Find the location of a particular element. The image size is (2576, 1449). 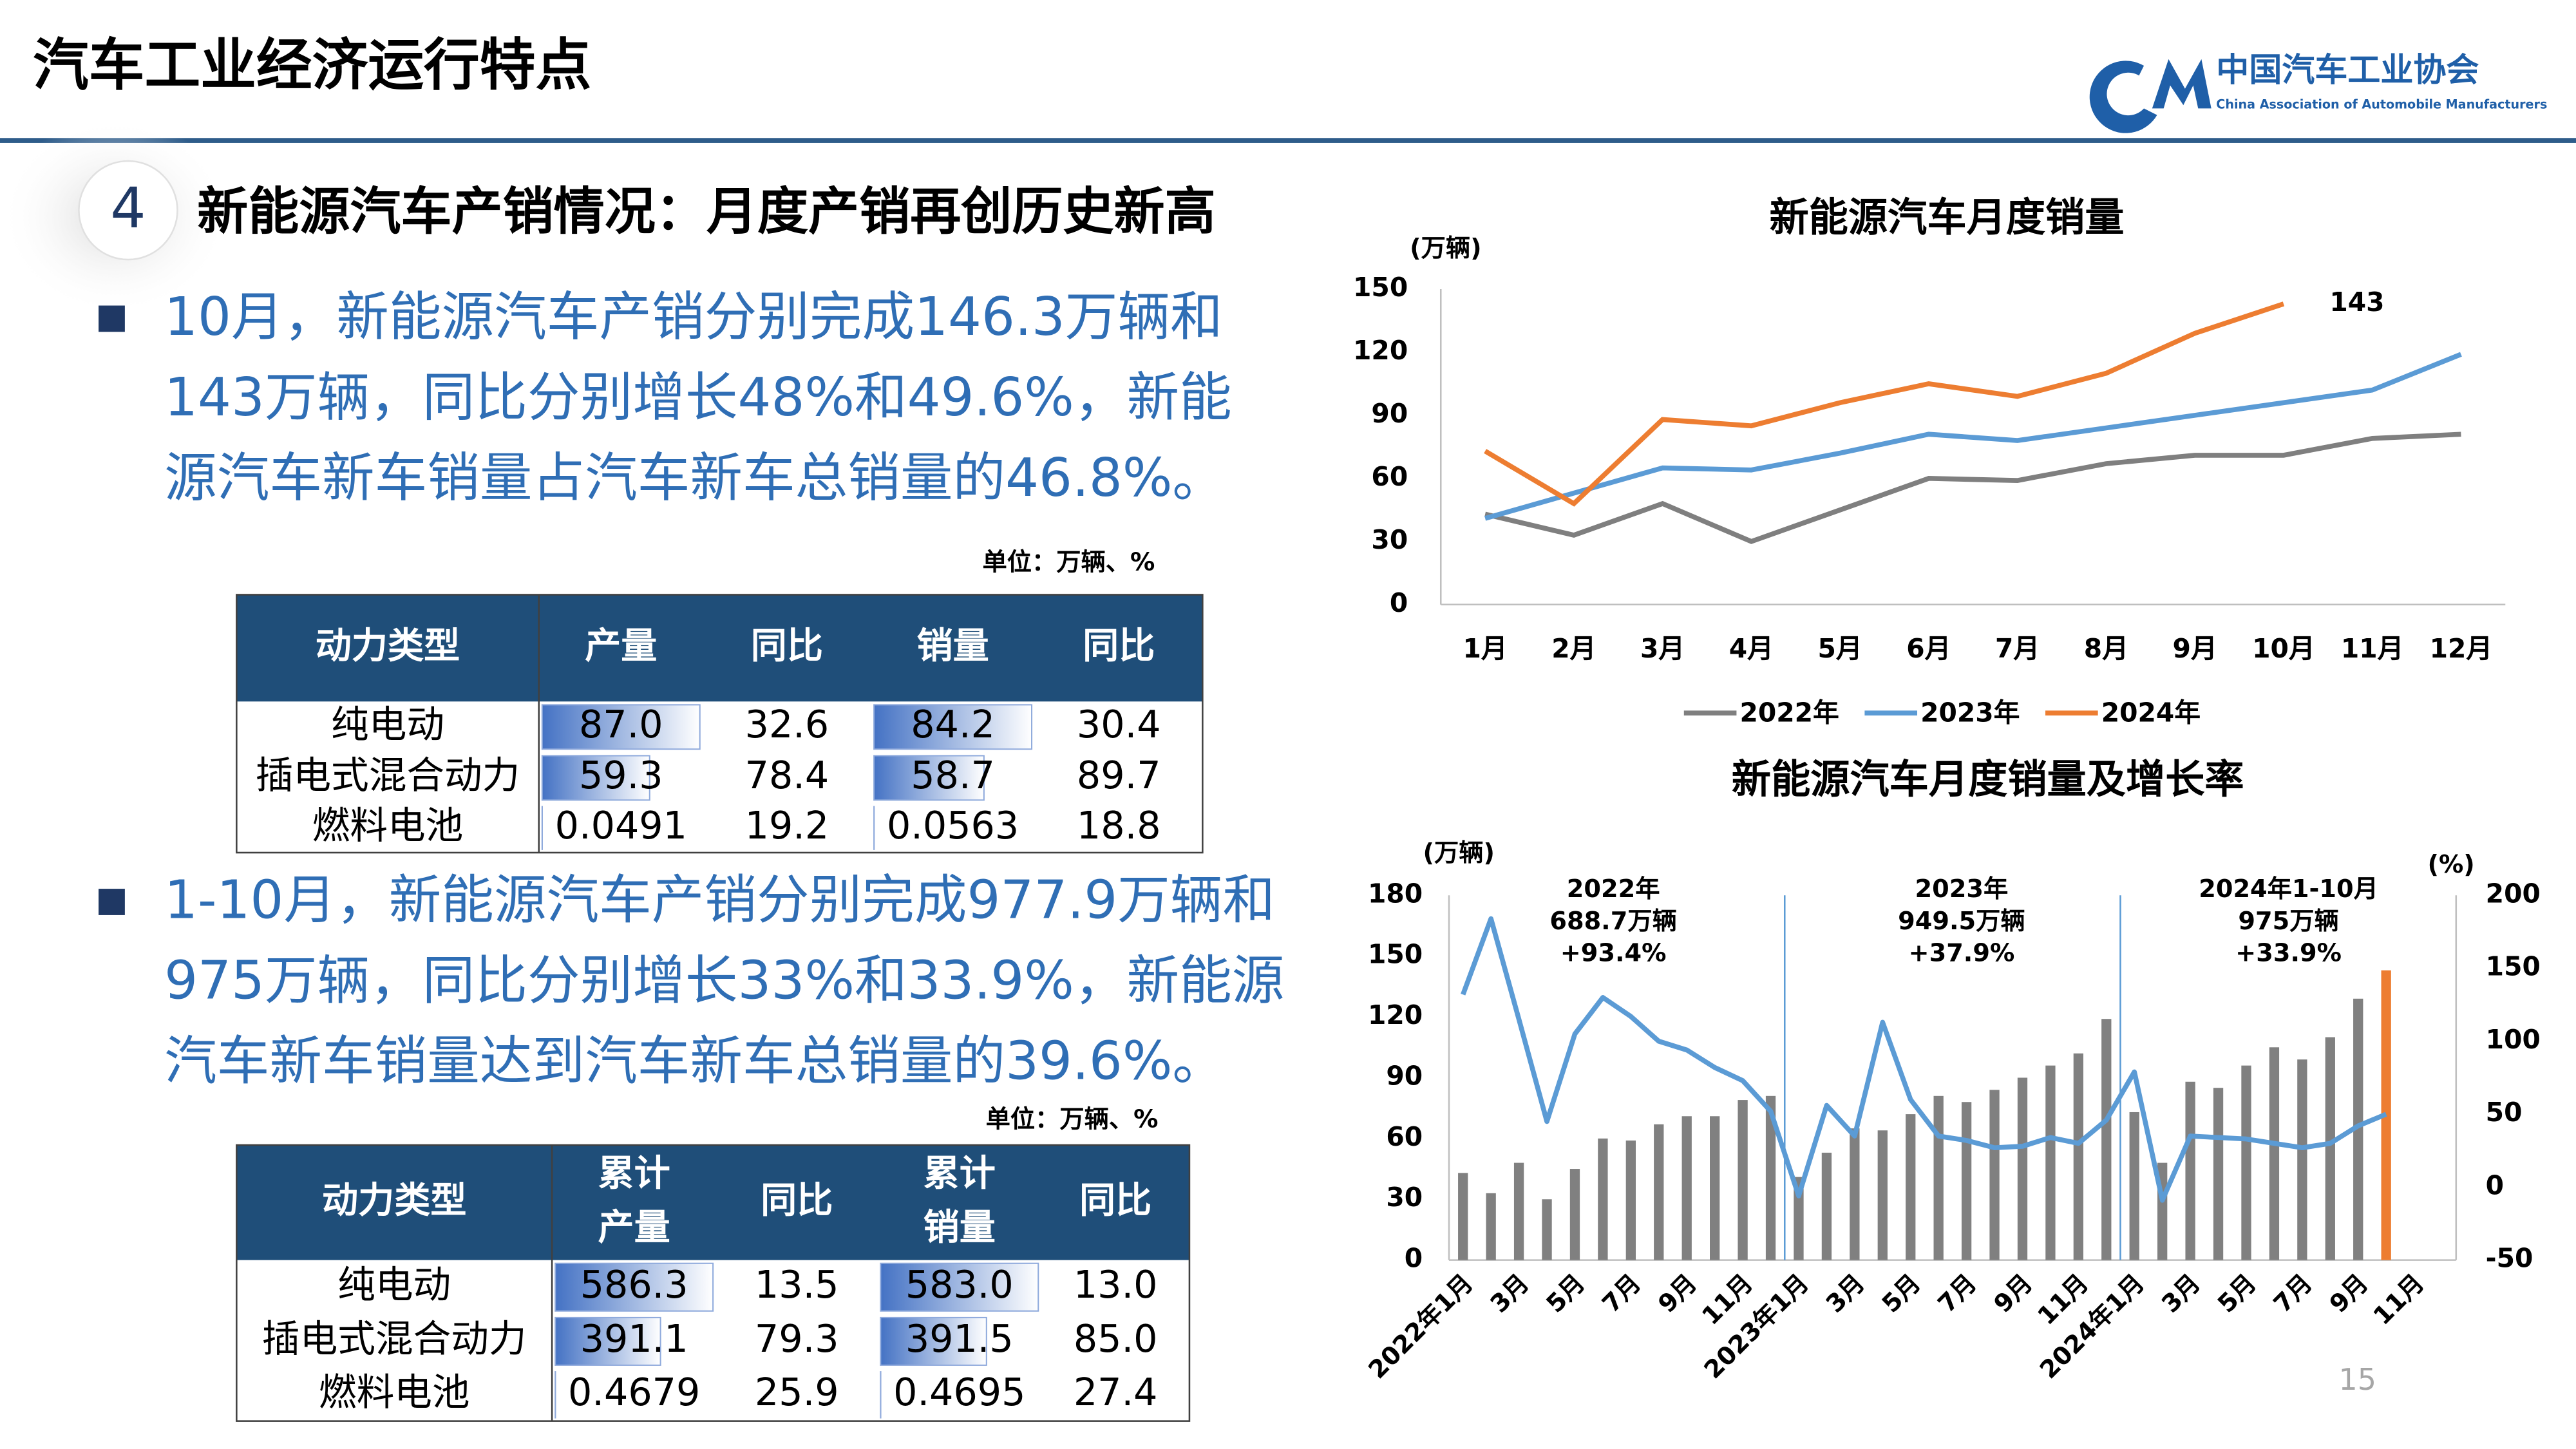

annotation: 2024年1-10月 is located at coordinates (2289, 889).